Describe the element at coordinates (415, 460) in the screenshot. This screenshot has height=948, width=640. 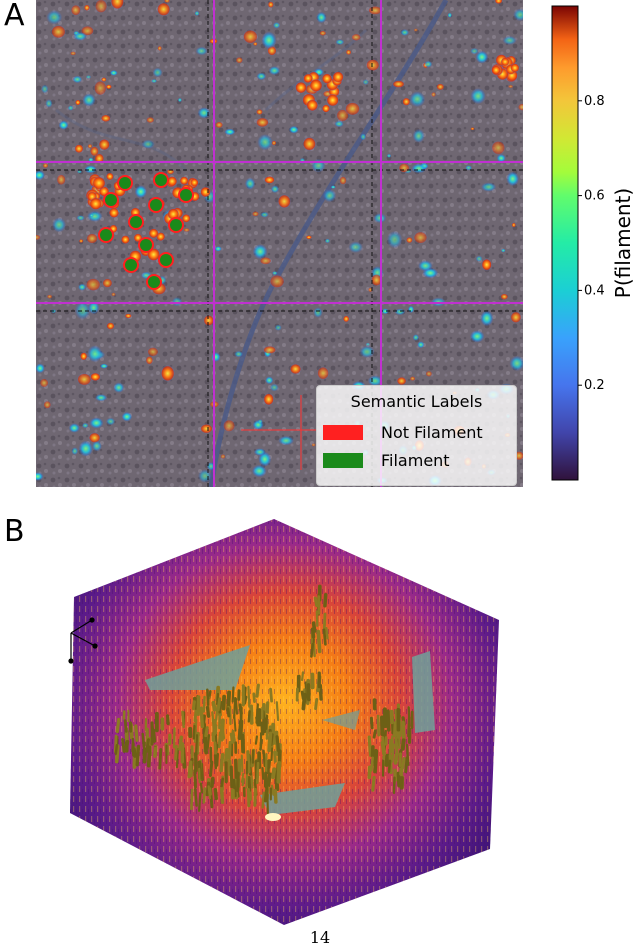
I see `legend-label: Filament` at that location.